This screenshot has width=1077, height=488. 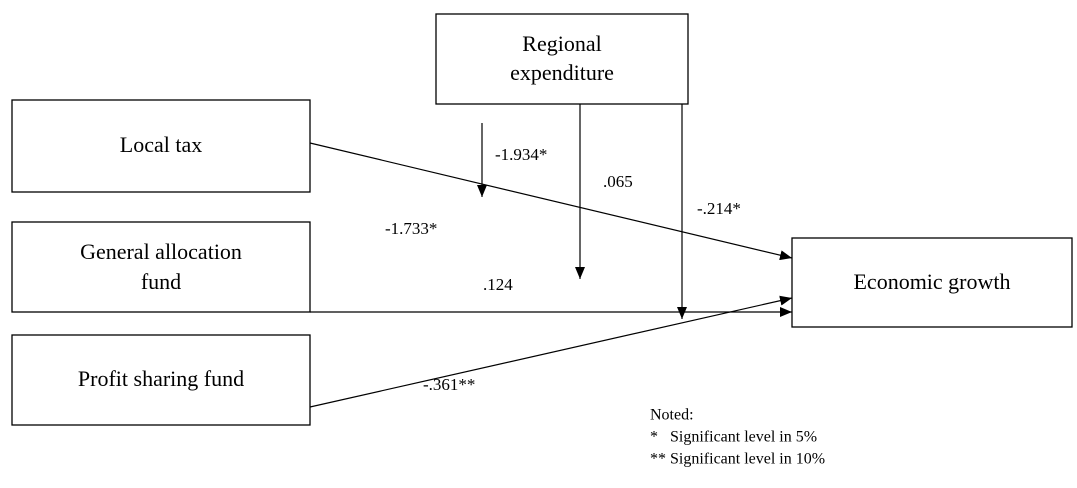 I want to click on coefficient: .124, so click(x=498, y=284).